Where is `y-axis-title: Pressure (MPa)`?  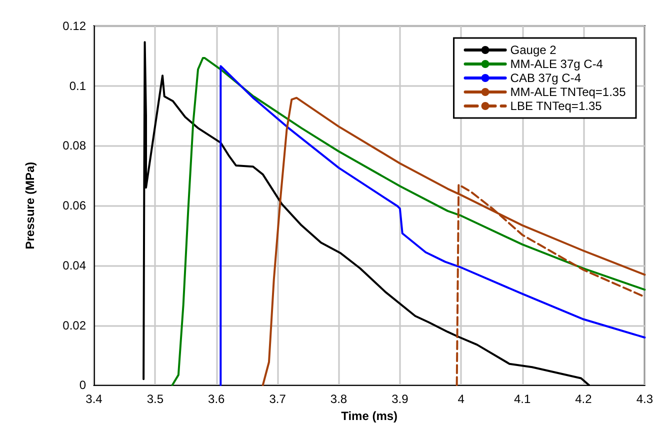
y-axis-title: Pressure (MPa) is located at coordinates (30, 206).